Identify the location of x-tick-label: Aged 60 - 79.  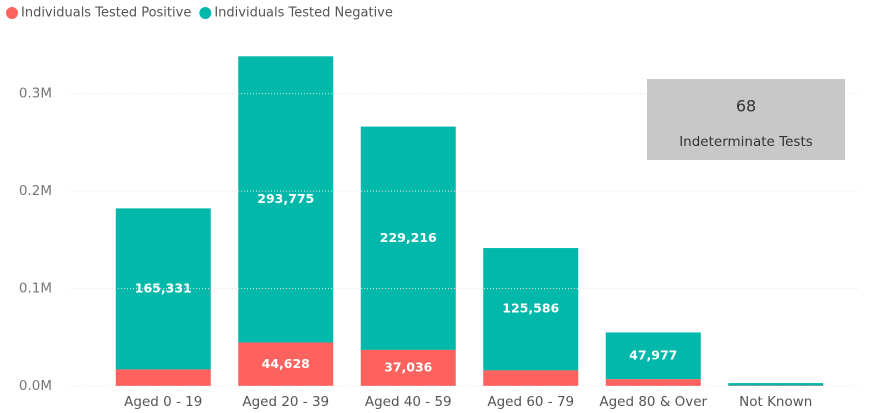
(530, 402).